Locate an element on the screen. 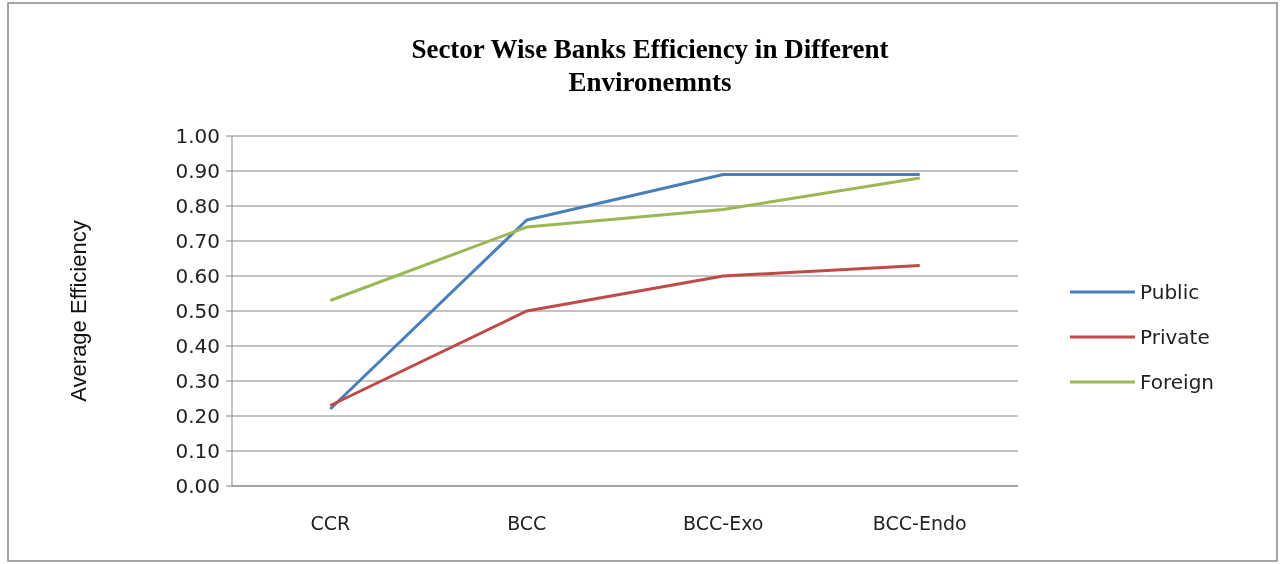  legend-label: Private is located at coordinates (1175, 337).